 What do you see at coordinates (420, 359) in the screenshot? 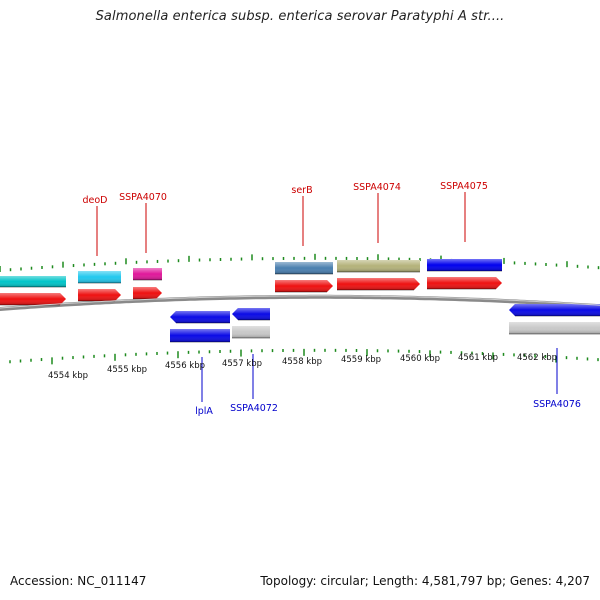
I see `axis-label: 4560 kbp` at bounding box center [420, 359].